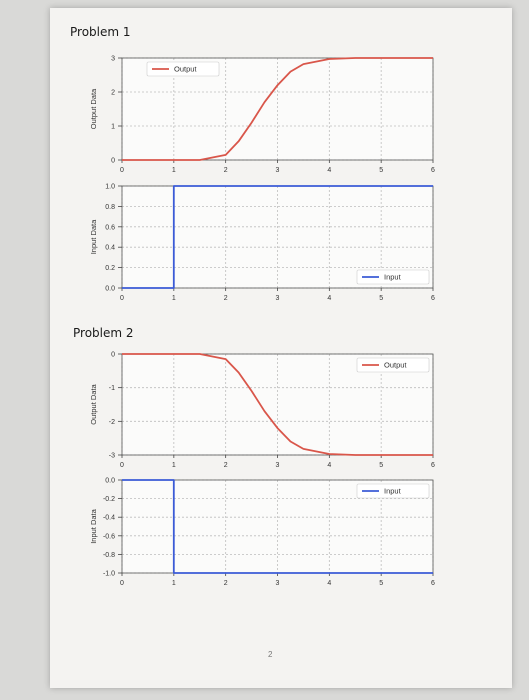 This screenshot has height=700, width=529. I want to click on problem-1-input-legend-label: Input, so click(393, 277).